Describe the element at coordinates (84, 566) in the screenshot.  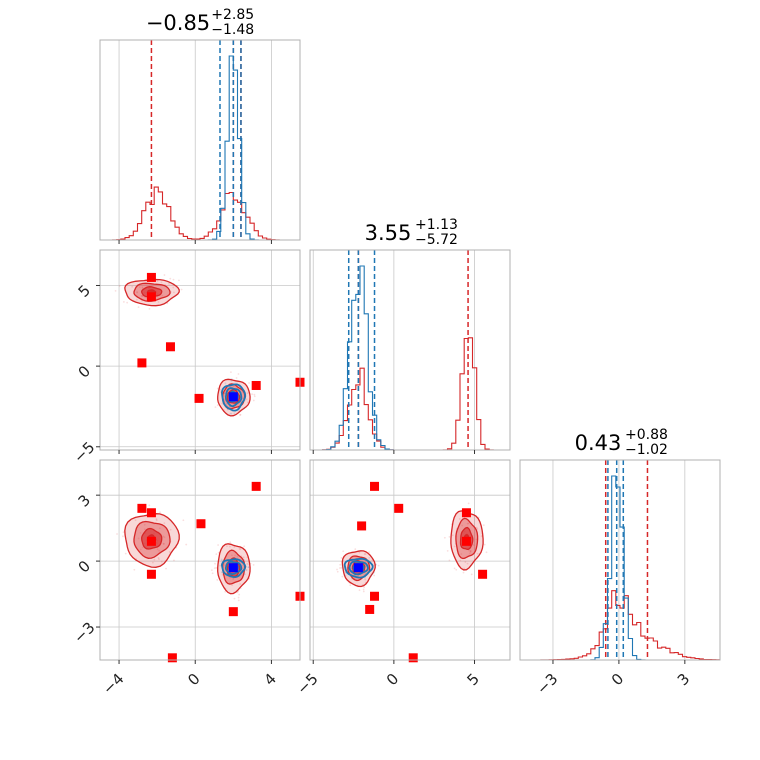
I see `y-tick-label: 0` at that location.